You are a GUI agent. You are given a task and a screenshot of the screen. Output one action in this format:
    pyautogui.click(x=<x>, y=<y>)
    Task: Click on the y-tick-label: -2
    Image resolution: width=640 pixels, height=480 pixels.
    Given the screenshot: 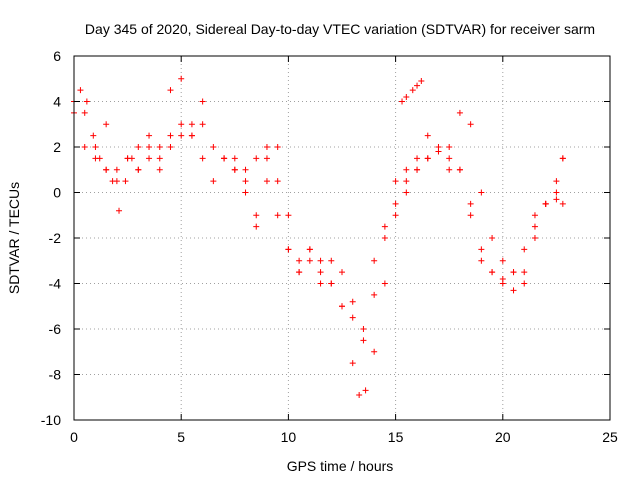 What is the action you would take?
    pyautogui.click(x=55, y=238)
    